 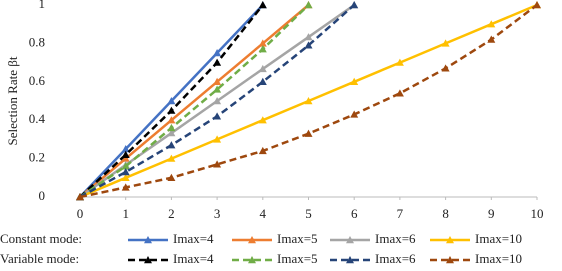 What do you see at coordinates (37, 157) in the screenshot?
I see `y-tick-label: 0.2` at bounding box center [37, 157].